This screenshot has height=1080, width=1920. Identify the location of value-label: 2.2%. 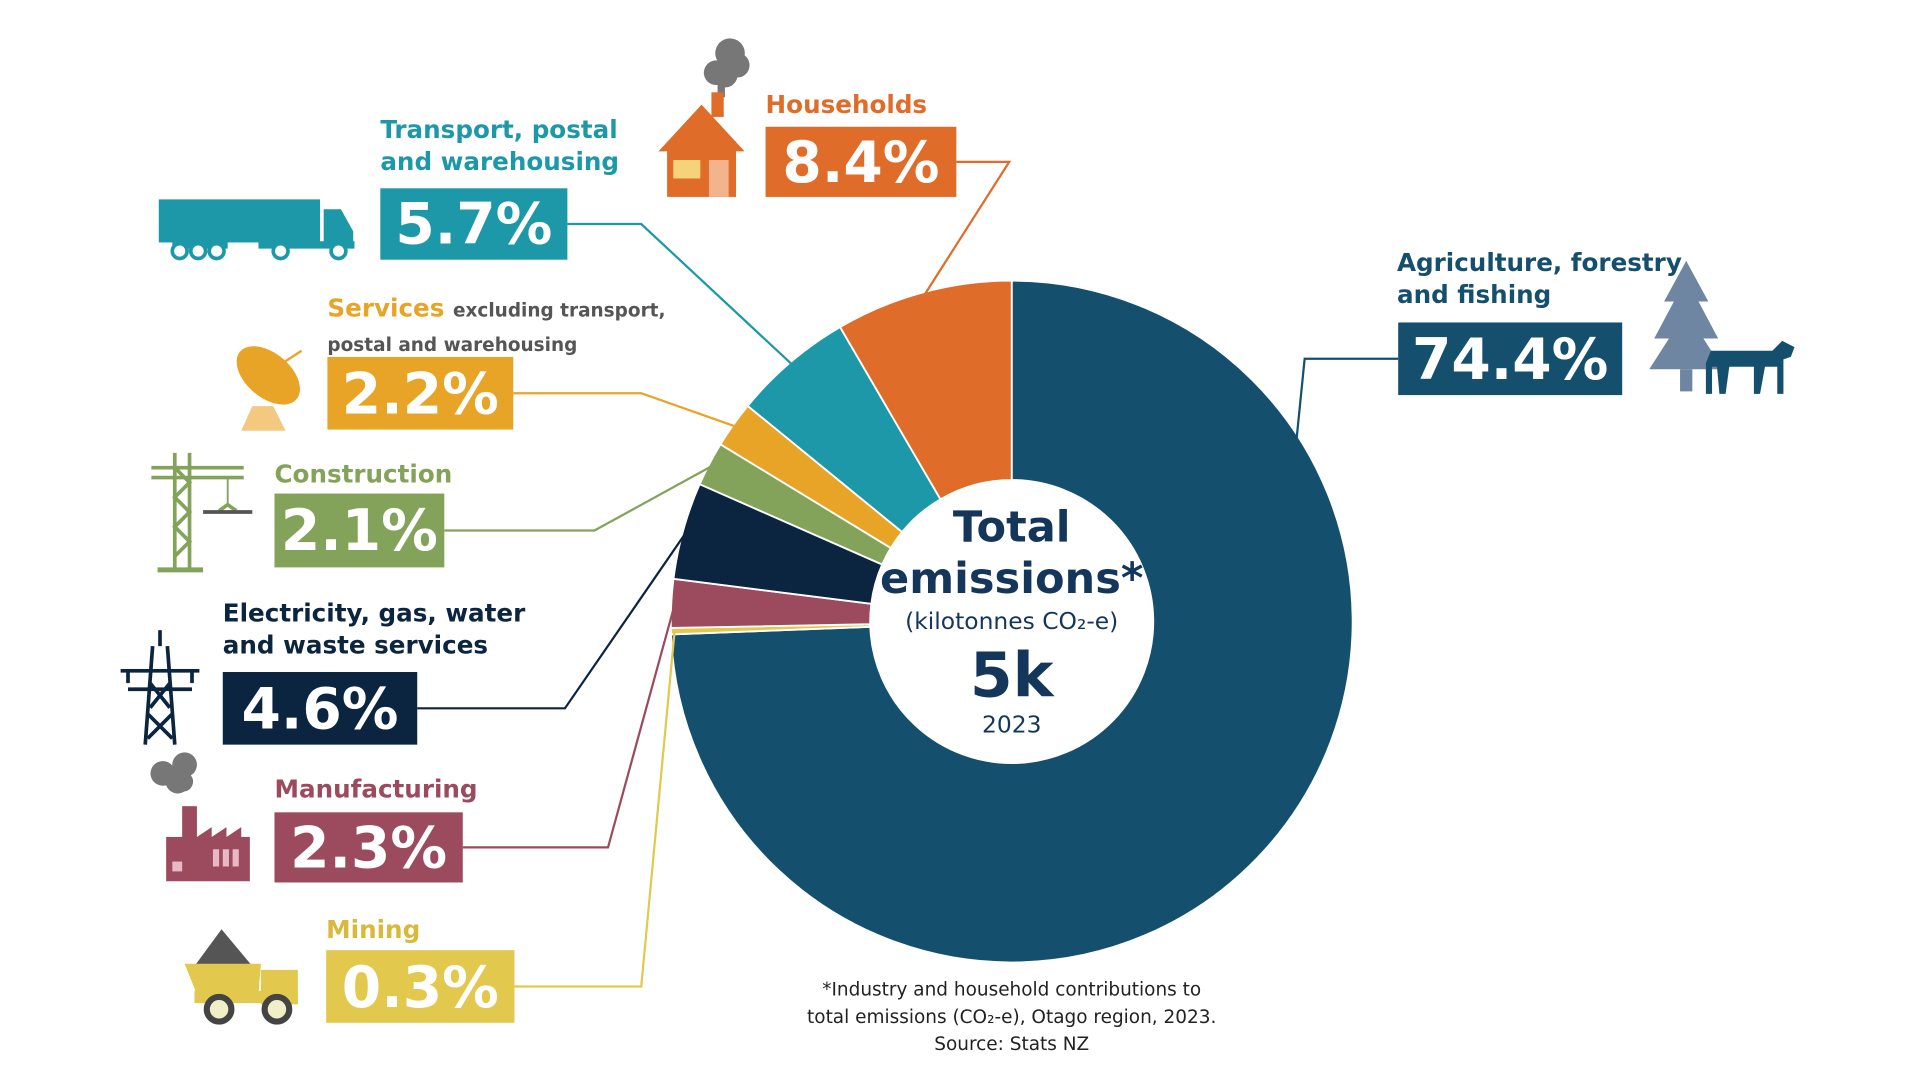
(420, 393).